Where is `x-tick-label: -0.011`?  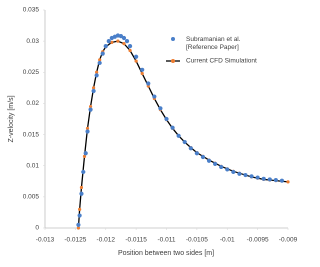
x-tick-label: -0.011 is located at coordinates (167, 240).